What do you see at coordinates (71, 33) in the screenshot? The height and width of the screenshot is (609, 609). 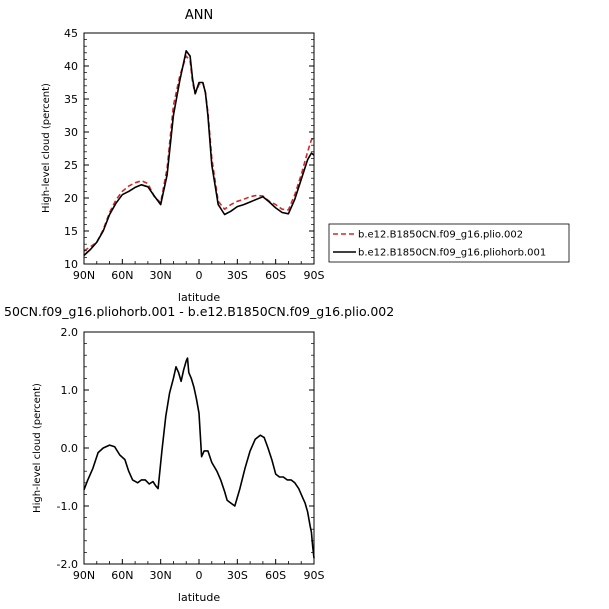 I see `y-tick-label: 45` at bounding box center [71, 33].